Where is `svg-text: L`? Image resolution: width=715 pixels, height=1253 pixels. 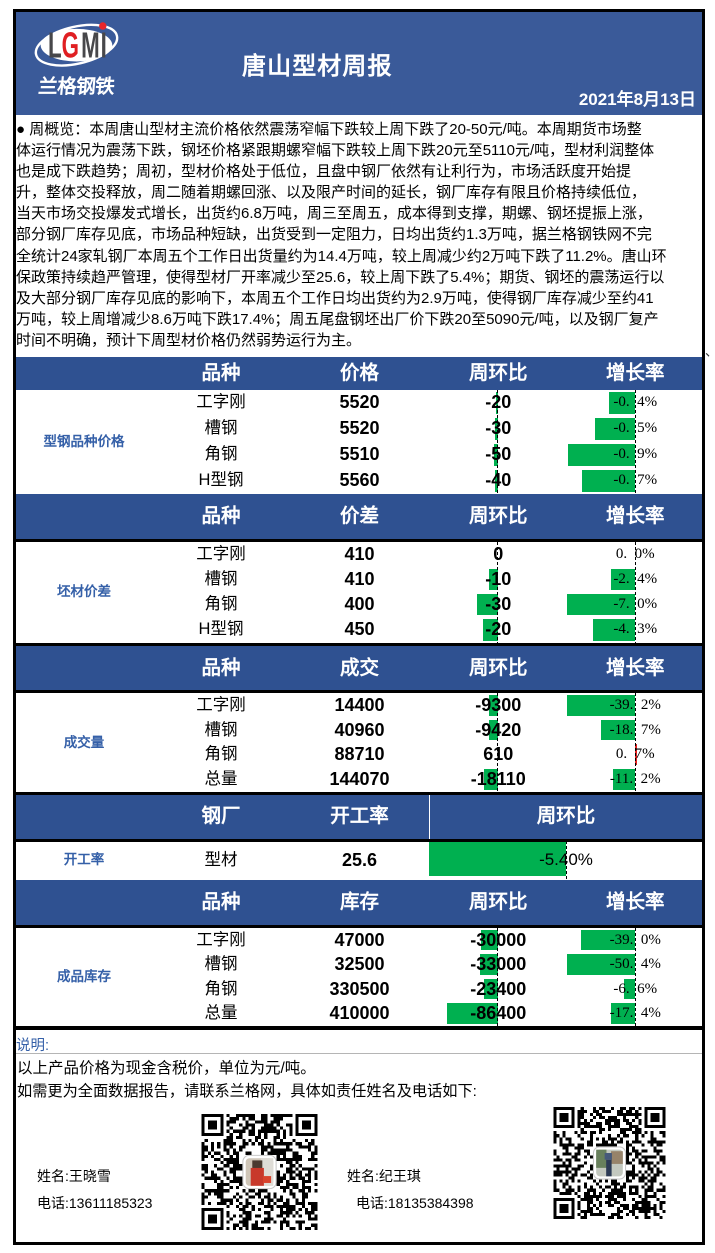
svg-text: L is located at coordinates (55, 46).